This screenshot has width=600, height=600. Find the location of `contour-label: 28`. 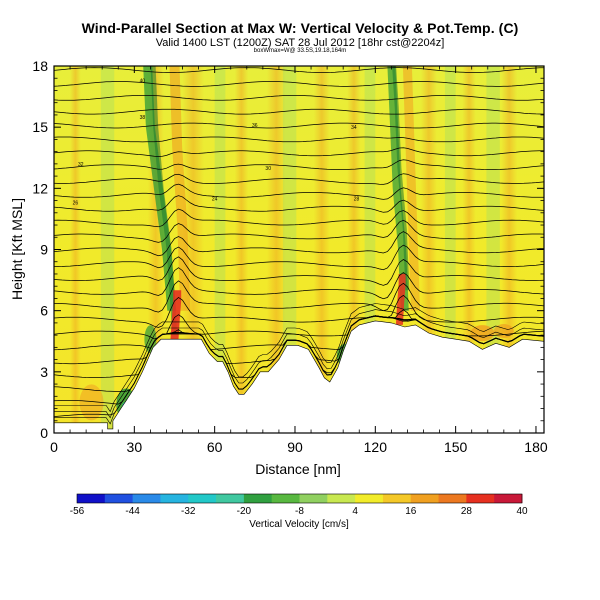

contour-label: 28 is located at coordinates (357, 200).